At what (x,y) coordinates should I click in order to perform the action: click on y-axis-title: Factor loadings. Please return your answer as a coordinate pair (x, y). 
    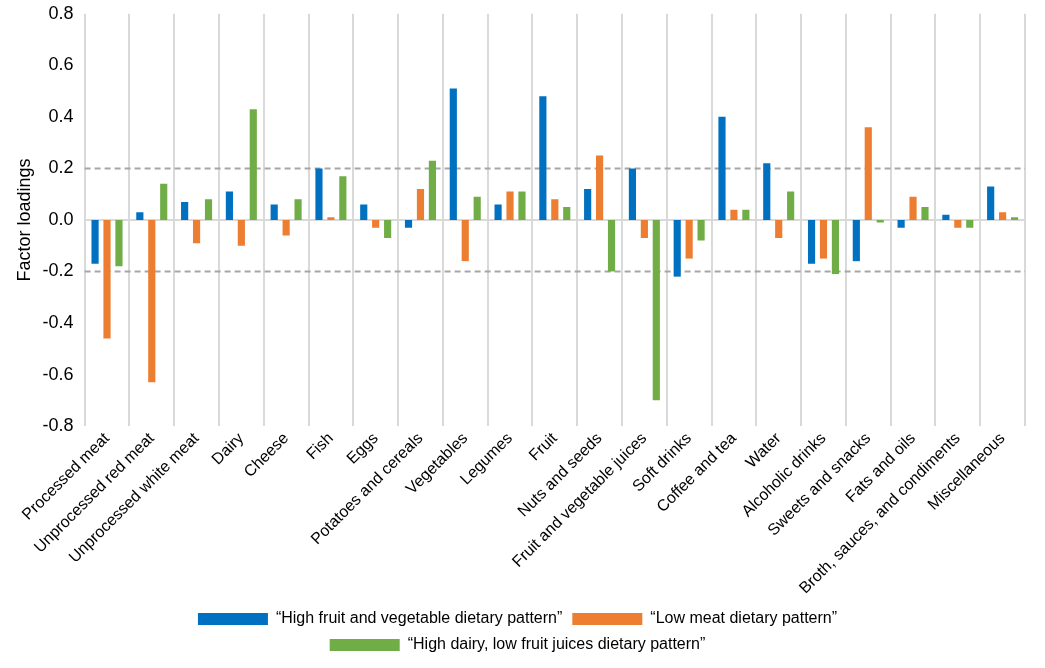
    Looking at the image, I should click on (23, 220).